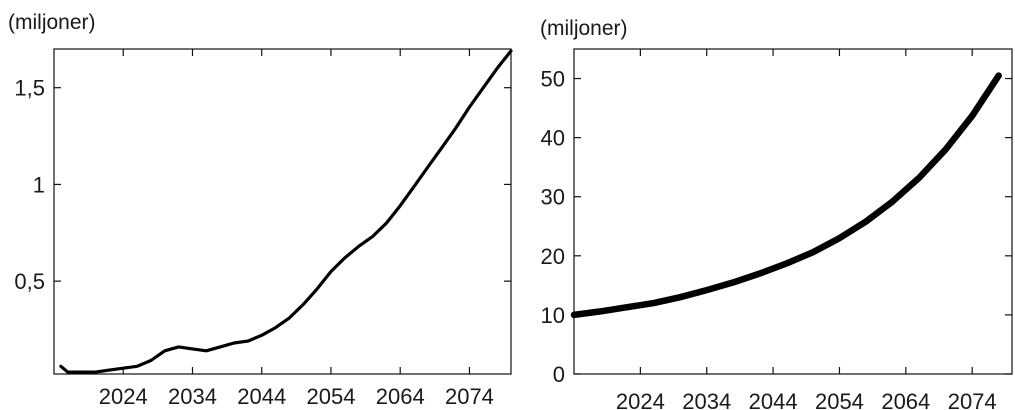 The height and width of the screenshot is (410, 1015). I want to click on right-y-tick-label: 10, so click(553, 315).